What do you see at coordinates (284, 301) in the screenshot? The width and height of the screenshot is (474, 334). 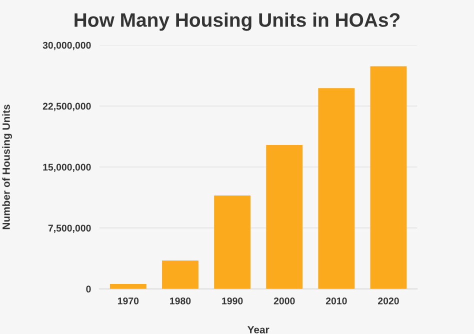 I see `x-tick-label: 2000` at bounding box center [284, 301].